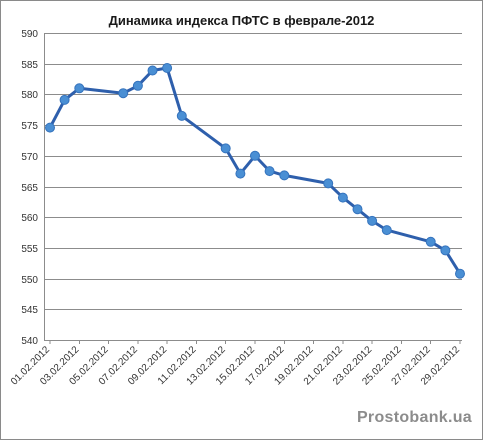 The width and height of the screenshot is (483, 440). What do you see at coordinates (29, 65) in the screenshot?
I see `y-tick-label: 585` at bounding box center [29, 65].